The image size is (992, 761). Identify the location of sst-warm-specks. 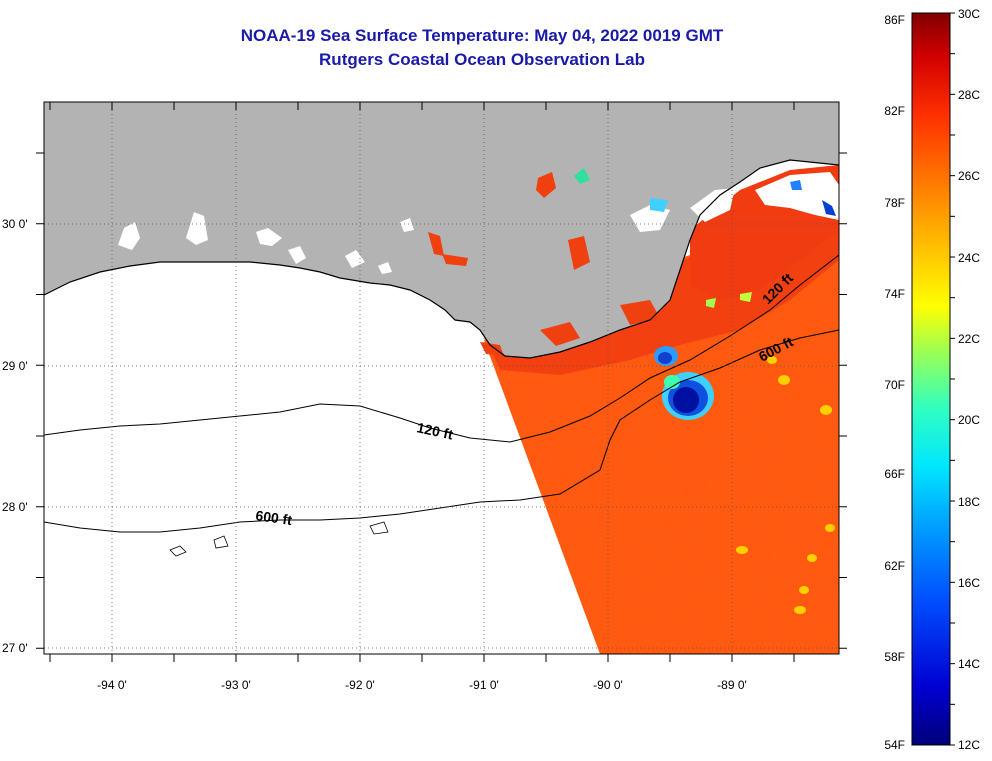
(544, 264).